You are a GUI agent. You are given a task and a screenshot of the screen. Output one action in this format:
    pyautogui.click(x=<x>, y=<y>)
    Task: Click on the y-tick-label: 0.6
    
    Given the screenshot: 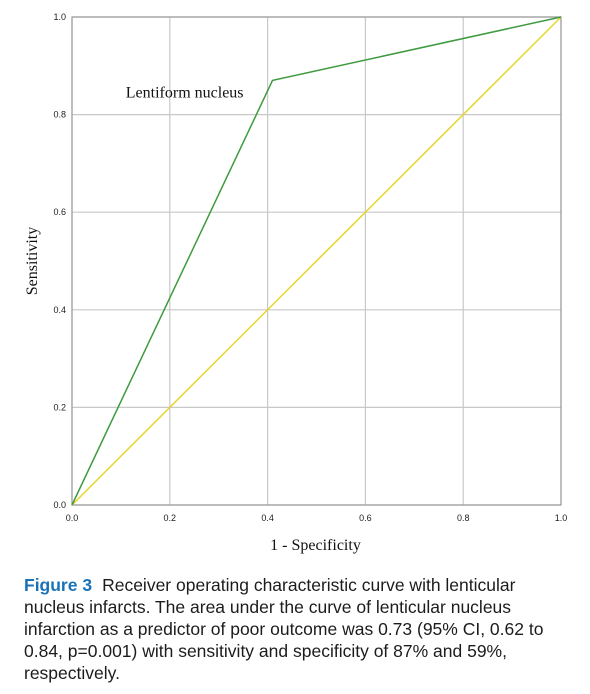 What is the action you would take?
    pyautogui.click(x=59, y=212)
    